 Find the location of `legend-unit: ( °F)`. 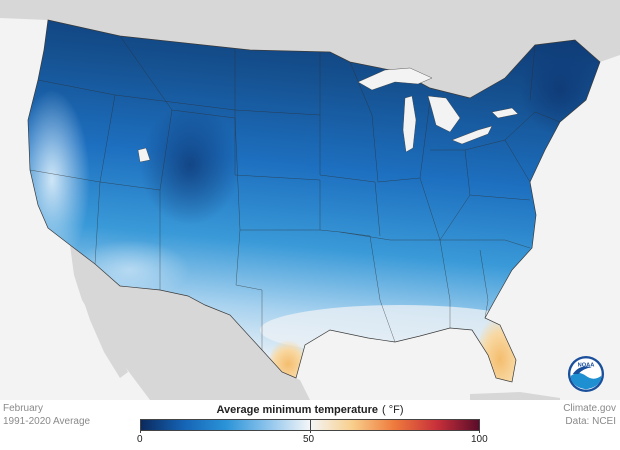

legend-unit: ( °F) is located at coordinates (393, 410).